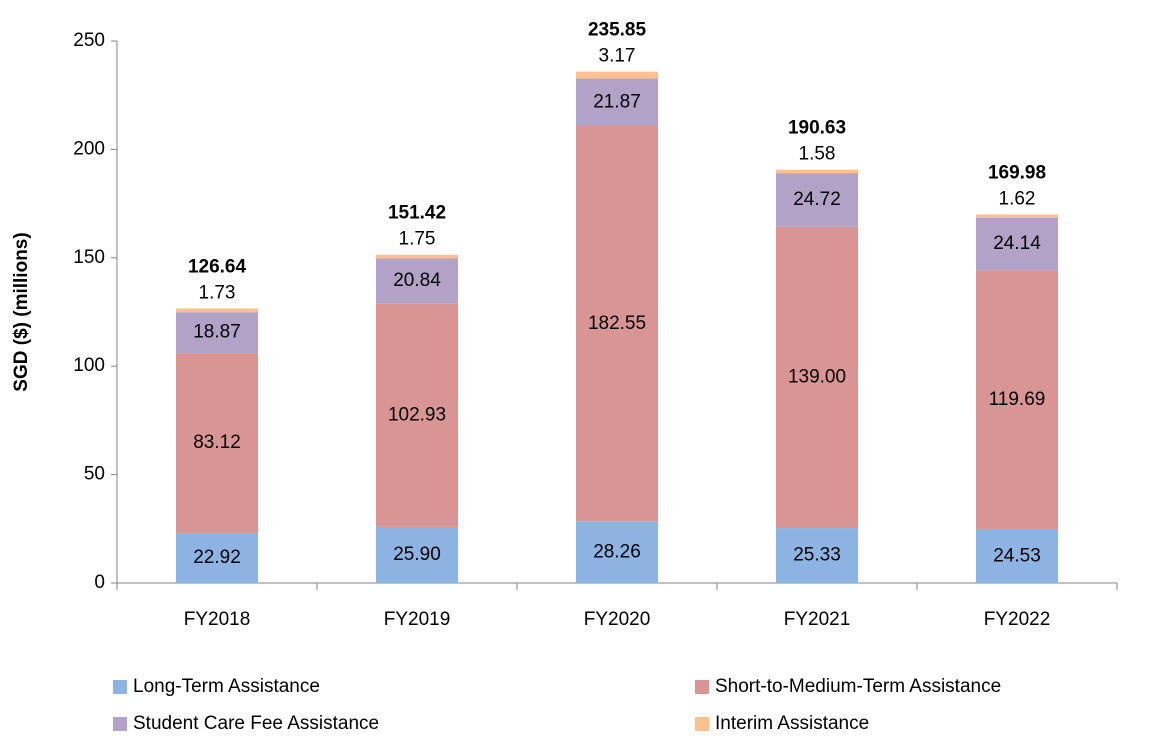 This screenshot has height=738, width=1149. Describe the element at coordinates (417, 619) in the screenshot. I see `x-tick-label: FY2019` at that location.